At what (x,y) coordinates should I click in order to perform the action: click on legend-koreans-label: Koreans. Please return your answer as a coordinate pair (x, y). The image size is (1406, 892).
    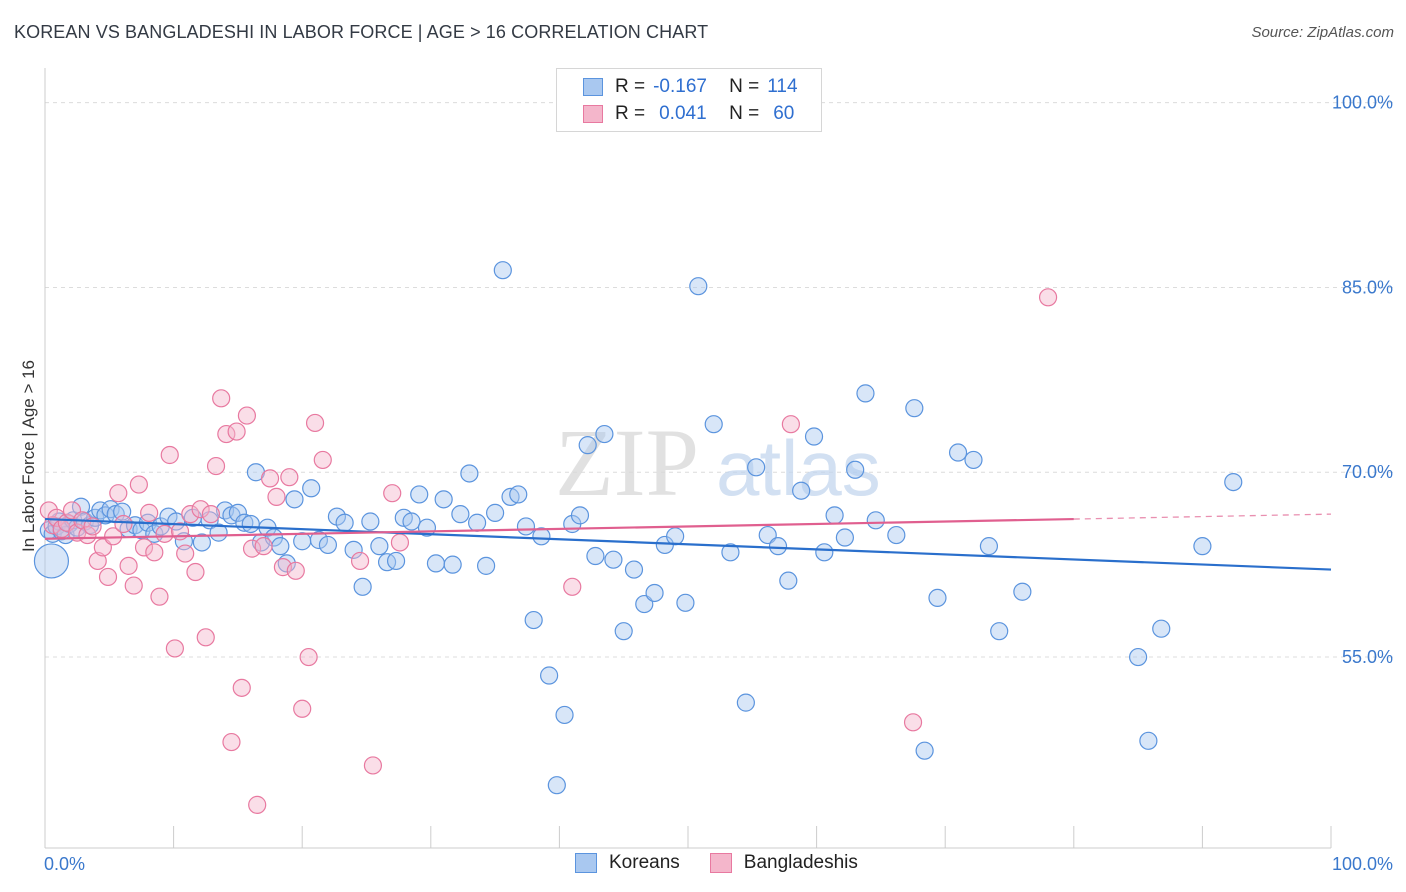
    Looking at the image, I should click on (644, 862).